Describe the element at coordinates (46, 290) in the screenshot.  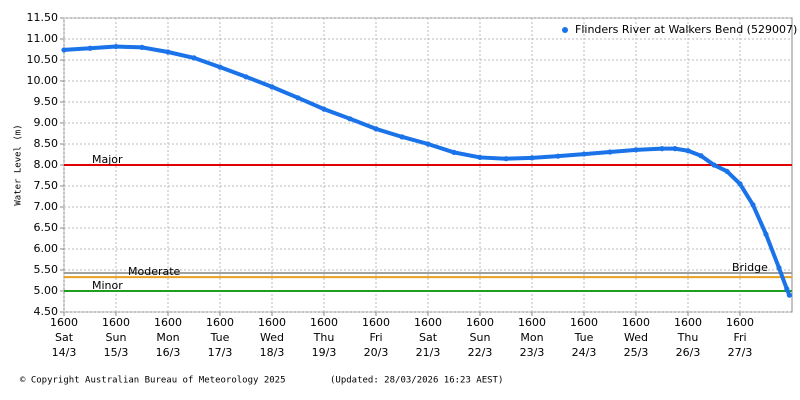
I see `y-tick-label: 5.00` at that location.